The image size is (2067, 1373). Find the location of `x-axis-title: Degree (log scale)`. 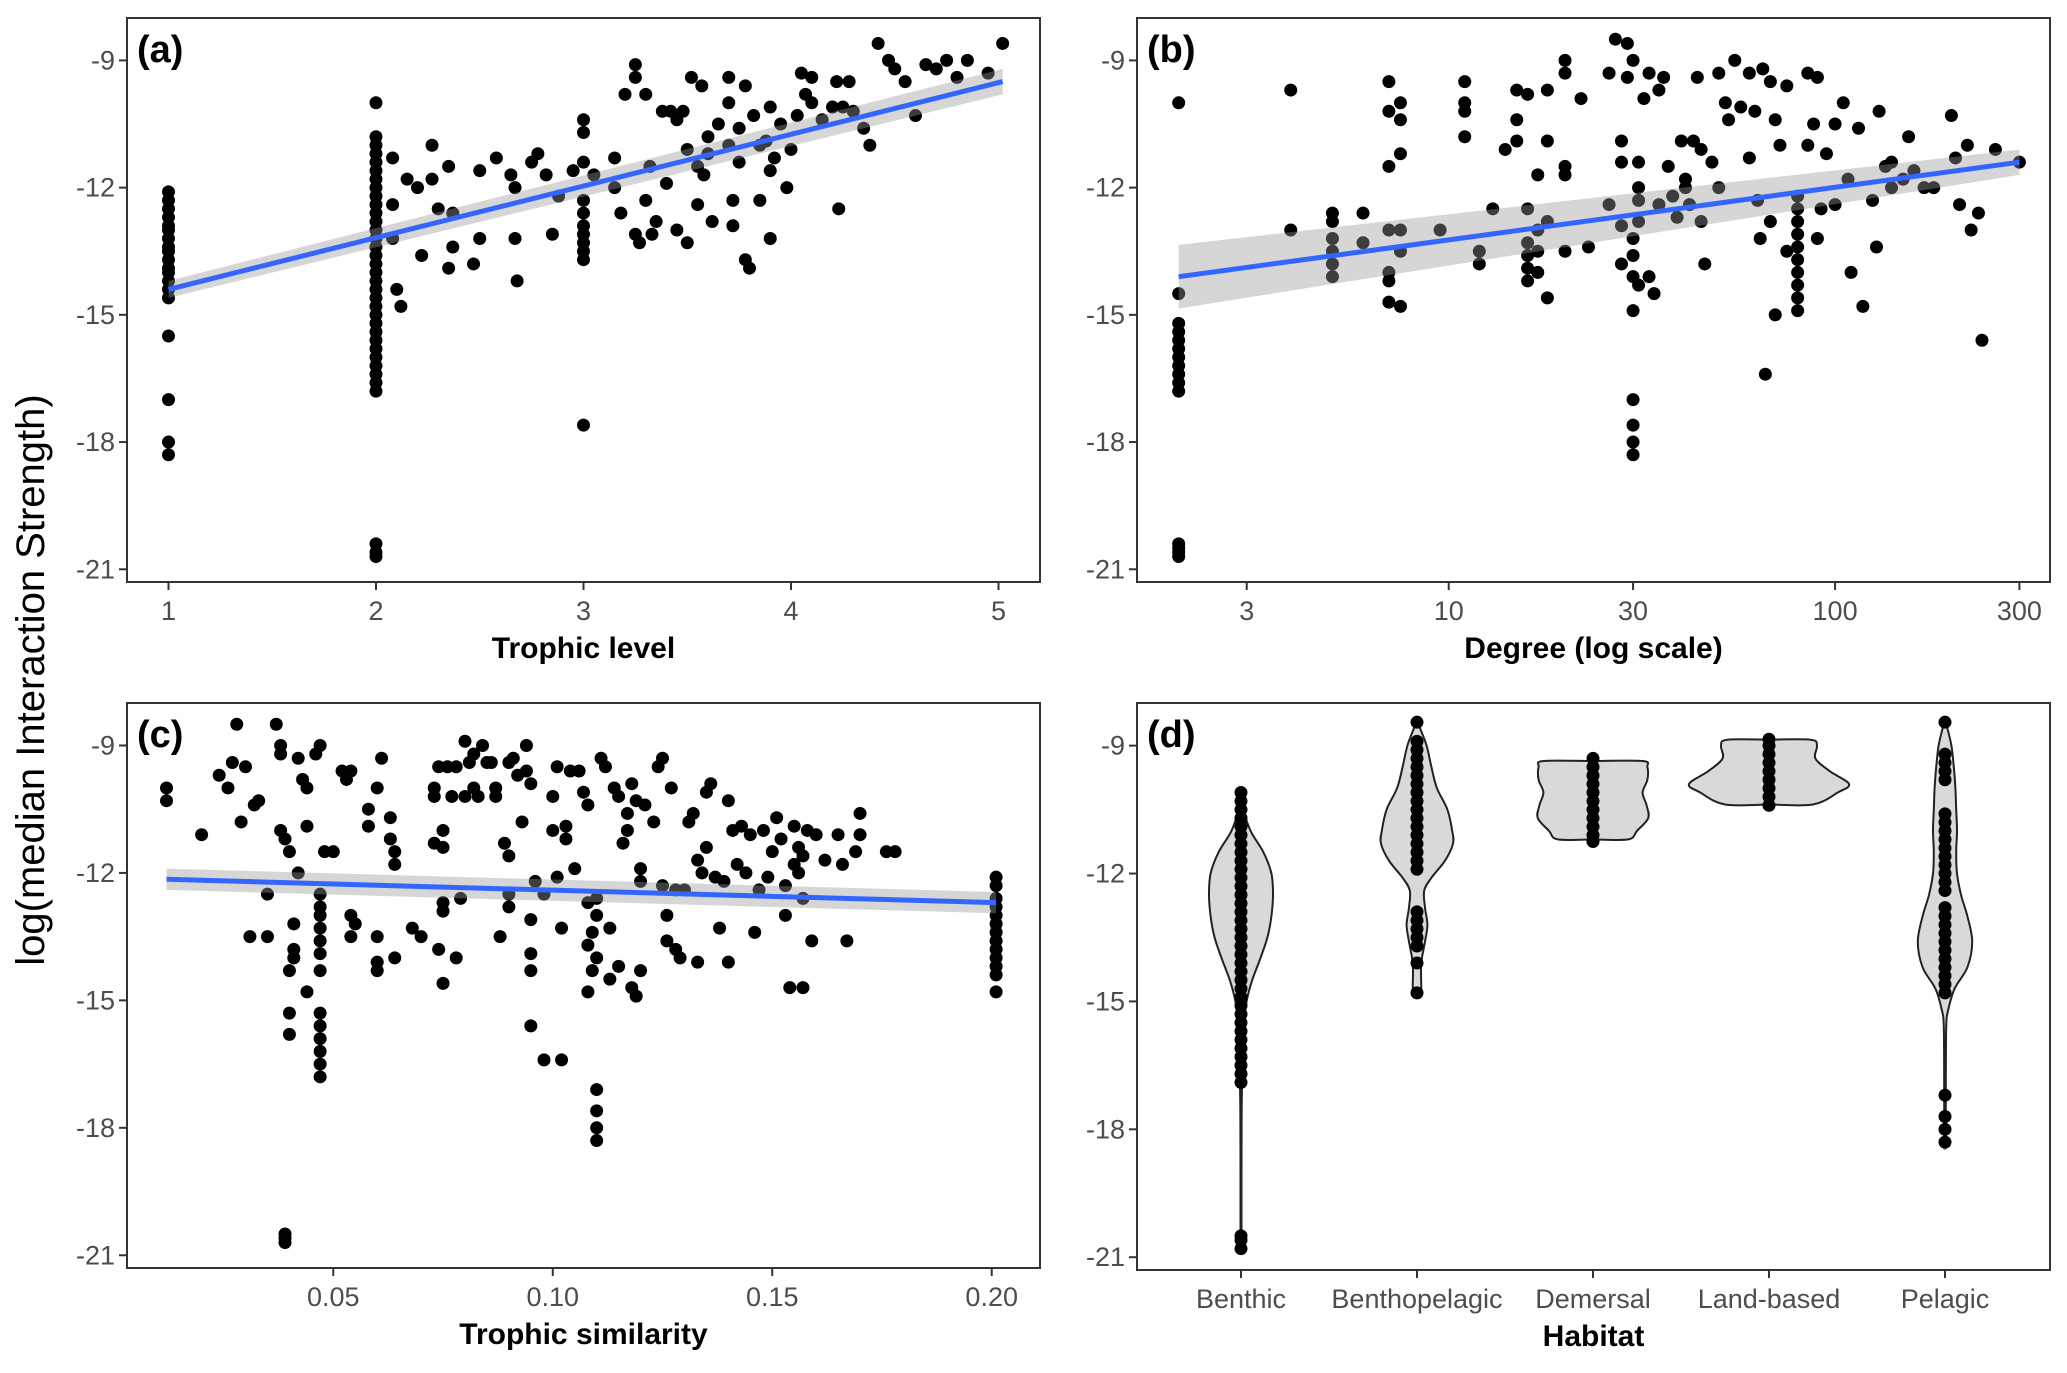

x-axis-title: Degree (log scale) is located at coordinates (1593, 648).